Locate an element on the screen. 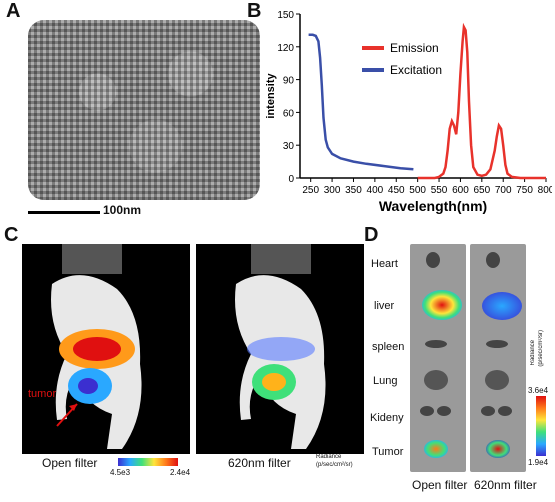  y-tick-label: 60 is located at coordinates (289, 113).